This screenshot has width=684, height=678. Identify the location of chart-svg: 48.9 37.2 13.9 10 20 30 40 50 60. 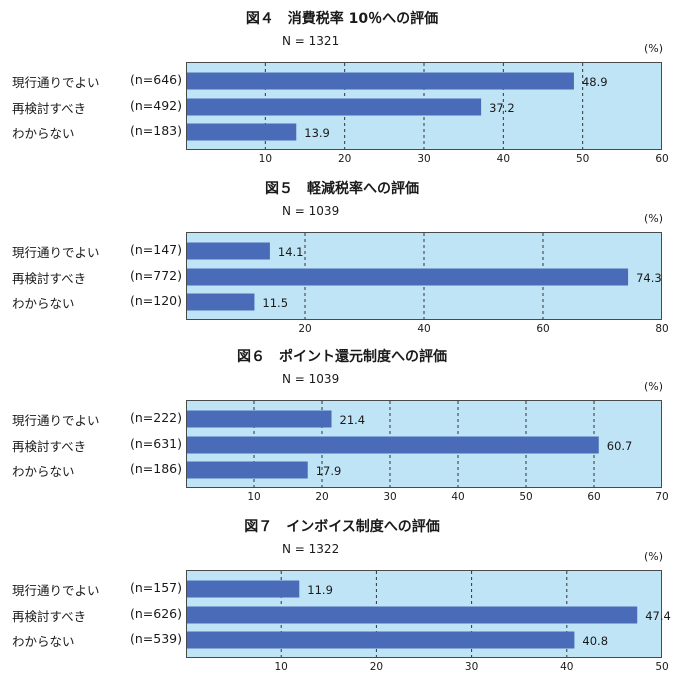
(428, 114).